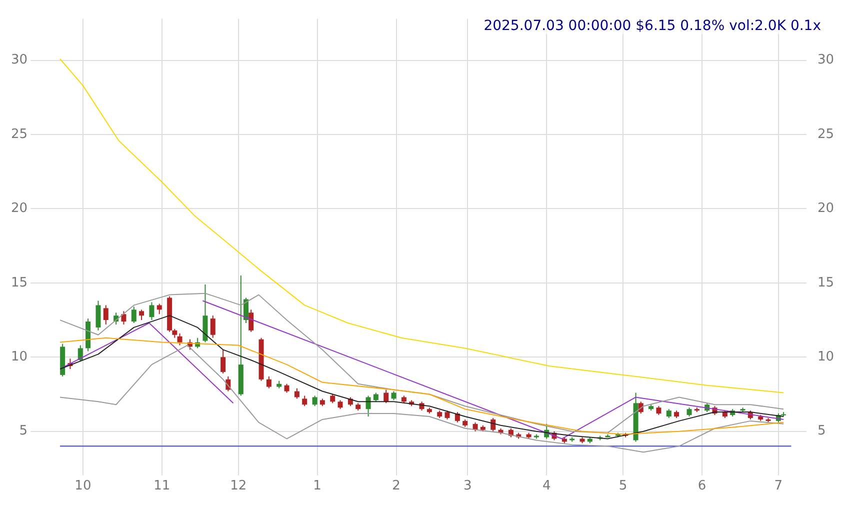 This screenshot has width=849, height=505. Describe the element at coordinates (652, 26) in the screenshot. I see `chart-title: 2025.07.03 00:00:00 $6.15 0.18% vol:2.0K 0.1x` at that location.